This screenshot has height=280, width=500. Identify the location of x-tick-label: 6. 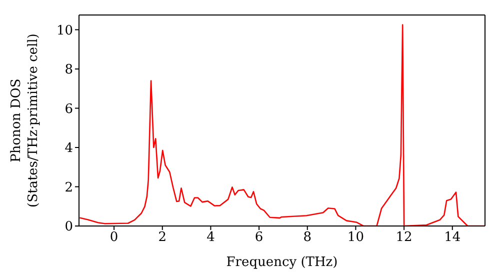
(259, 238).